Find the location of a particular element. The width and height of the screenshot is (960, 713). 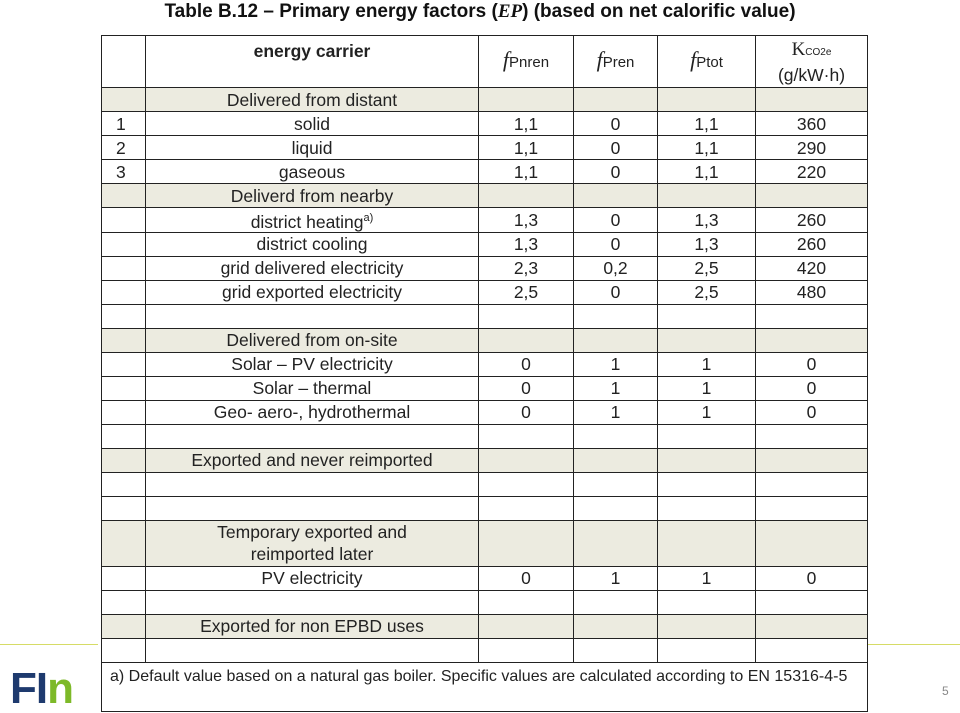

value-f-pnren: 2,5 is located at coordinates (526, 292).